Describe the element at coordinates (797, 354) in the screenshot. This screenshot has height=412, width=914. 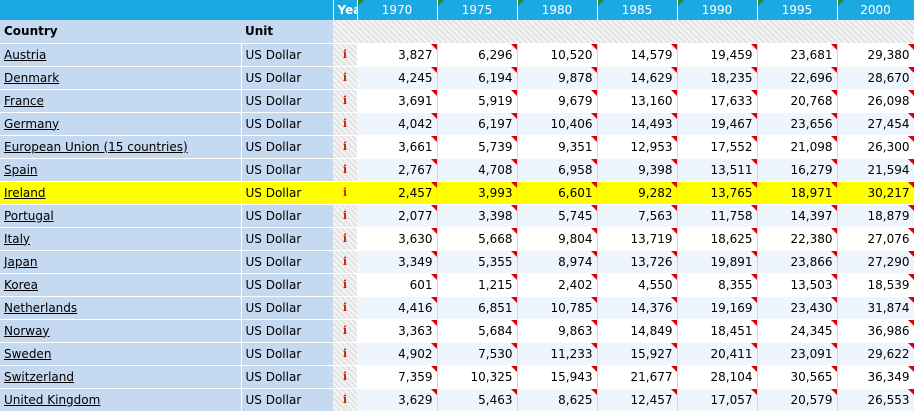
I see `value-cell: 23,091` at that location.